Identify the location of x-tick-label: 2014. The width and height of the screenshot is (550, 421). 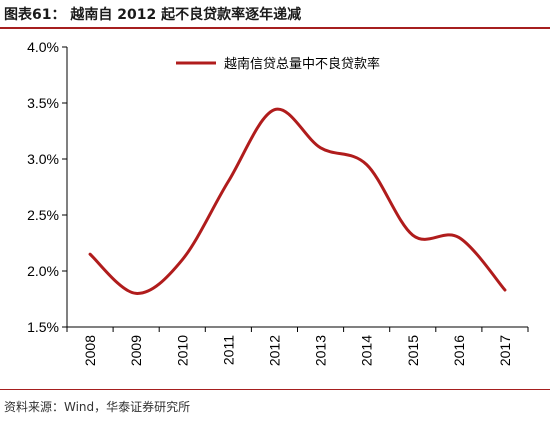
(367, 350).